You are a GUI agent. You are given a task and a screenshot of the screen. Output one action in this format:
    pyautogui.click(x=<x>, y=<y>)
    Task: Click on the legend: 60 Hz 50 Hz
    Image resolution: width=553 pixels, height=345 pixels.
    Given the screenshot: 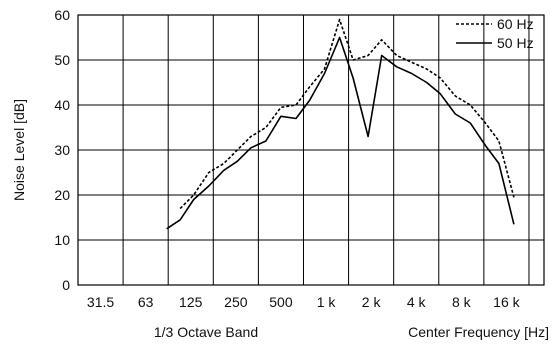 What is the action you would take?
    pyautogui.click(x=495, y=33)
    